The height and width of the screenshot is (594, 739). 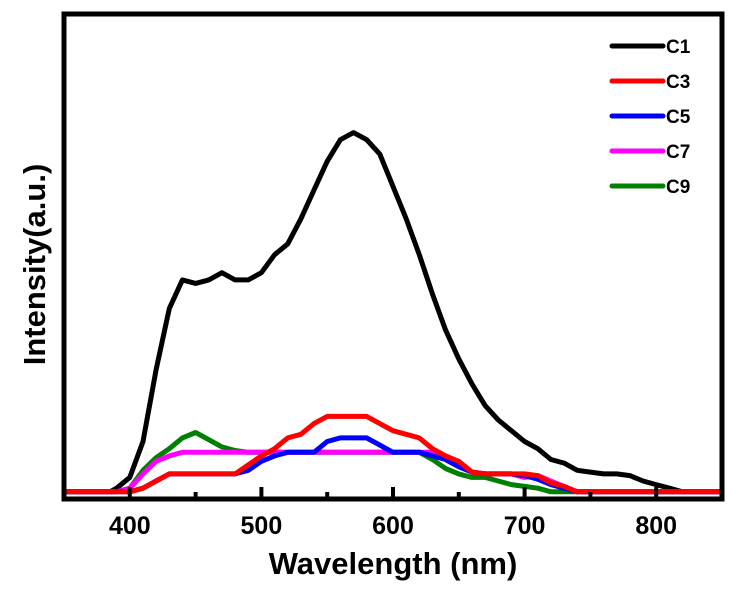 I want to click on y-axis-title: Intensity(a.u.), so click(x=34, y=265).